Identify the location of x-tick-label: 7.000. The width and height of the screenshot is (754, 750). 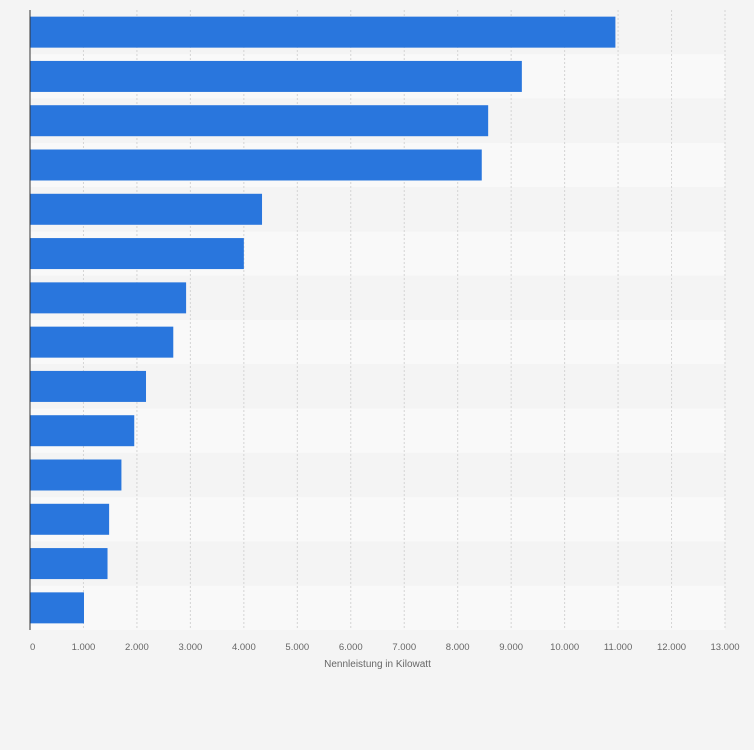
(404, 647).